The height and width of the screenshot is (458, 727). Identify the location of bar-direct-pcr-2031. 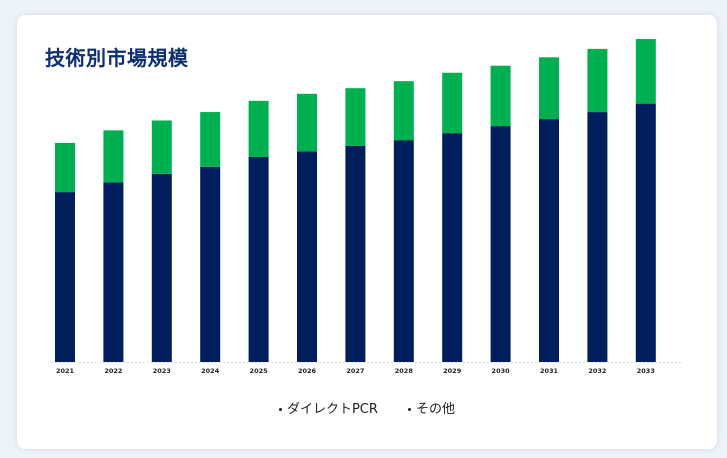
(549, 241).